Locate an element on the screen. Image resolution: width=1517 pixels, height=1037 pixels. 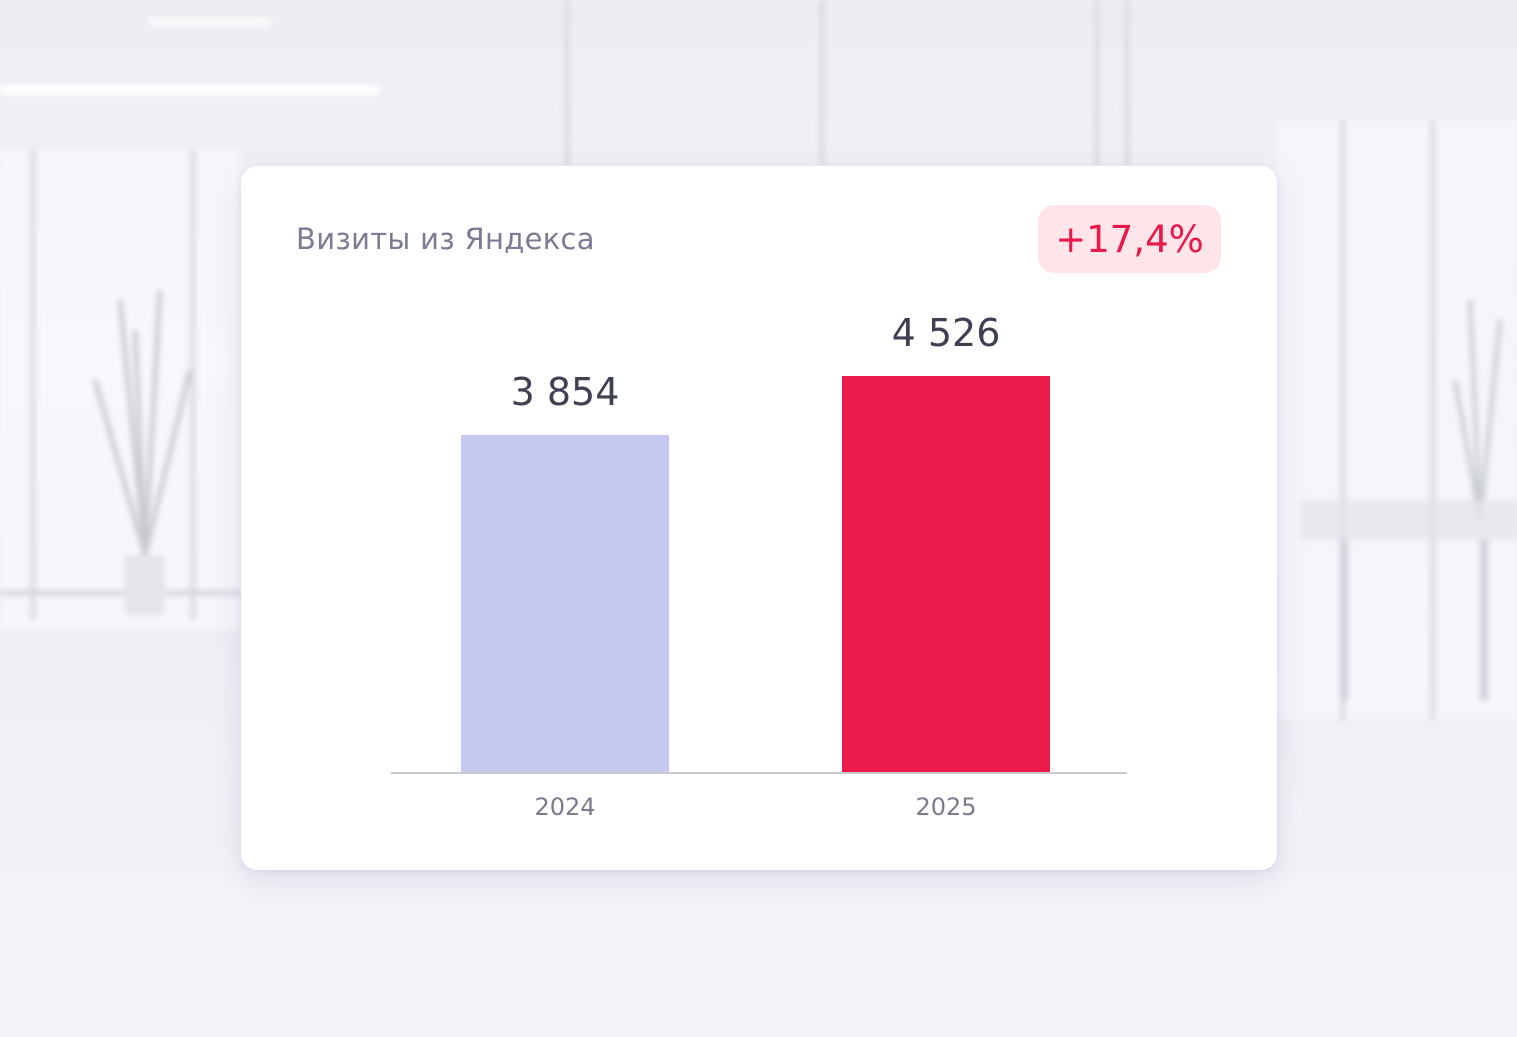
change-badge: +17,4% is located at coordinates (1129, 239).